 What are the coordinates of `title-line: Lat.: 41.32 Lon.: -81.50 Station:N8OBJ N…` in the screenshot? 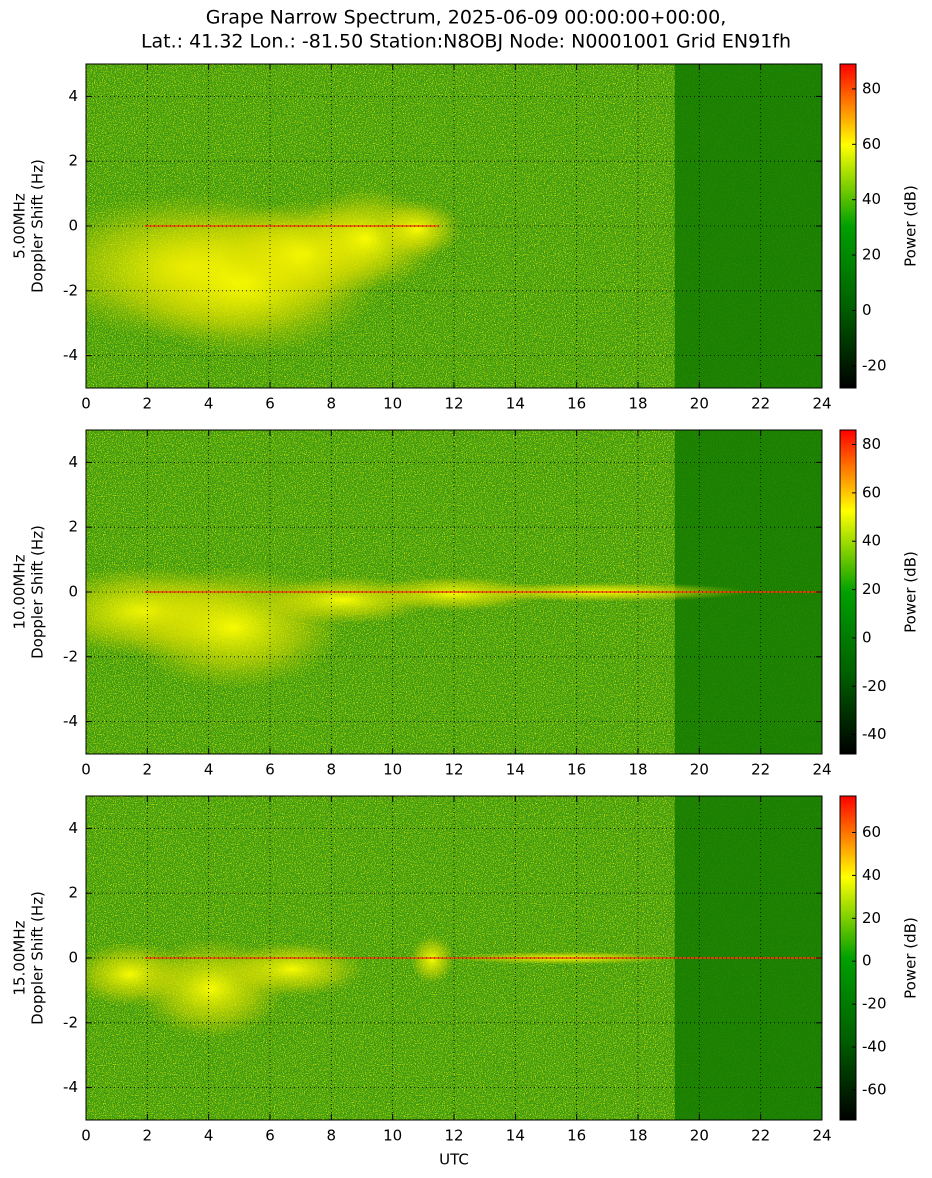 It's located at (466, 42).